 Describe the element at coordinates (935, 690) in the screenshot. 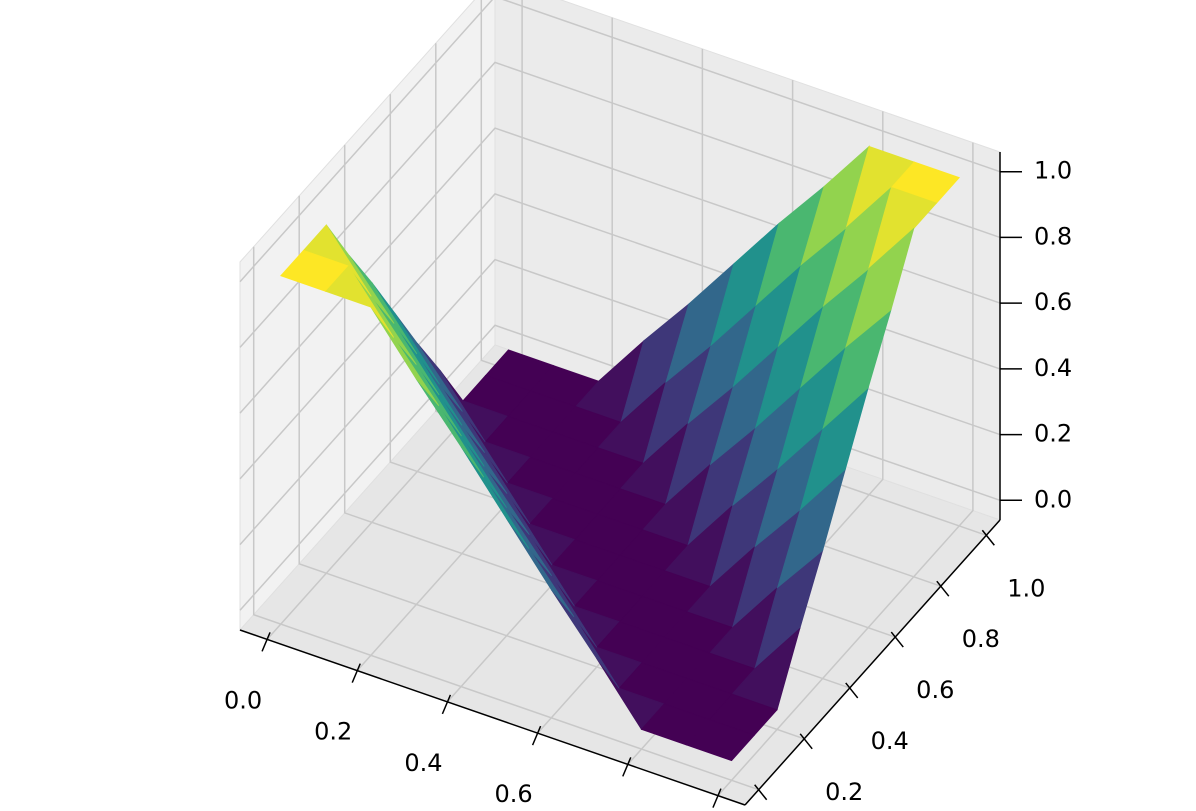

I see `y-tick-label: 0.6` at that location.